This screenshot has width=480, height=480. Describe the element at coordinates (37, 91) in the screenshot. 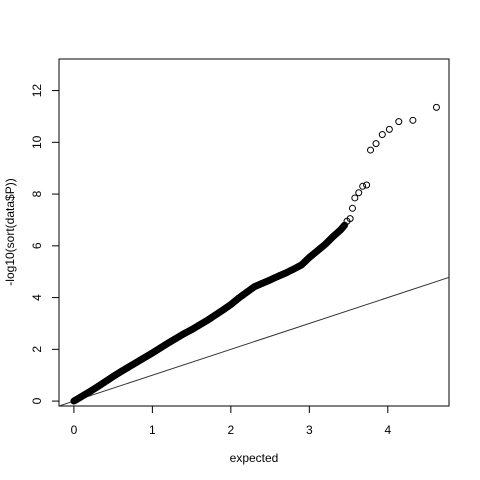

I see `y-tick-label: 12` at that location.